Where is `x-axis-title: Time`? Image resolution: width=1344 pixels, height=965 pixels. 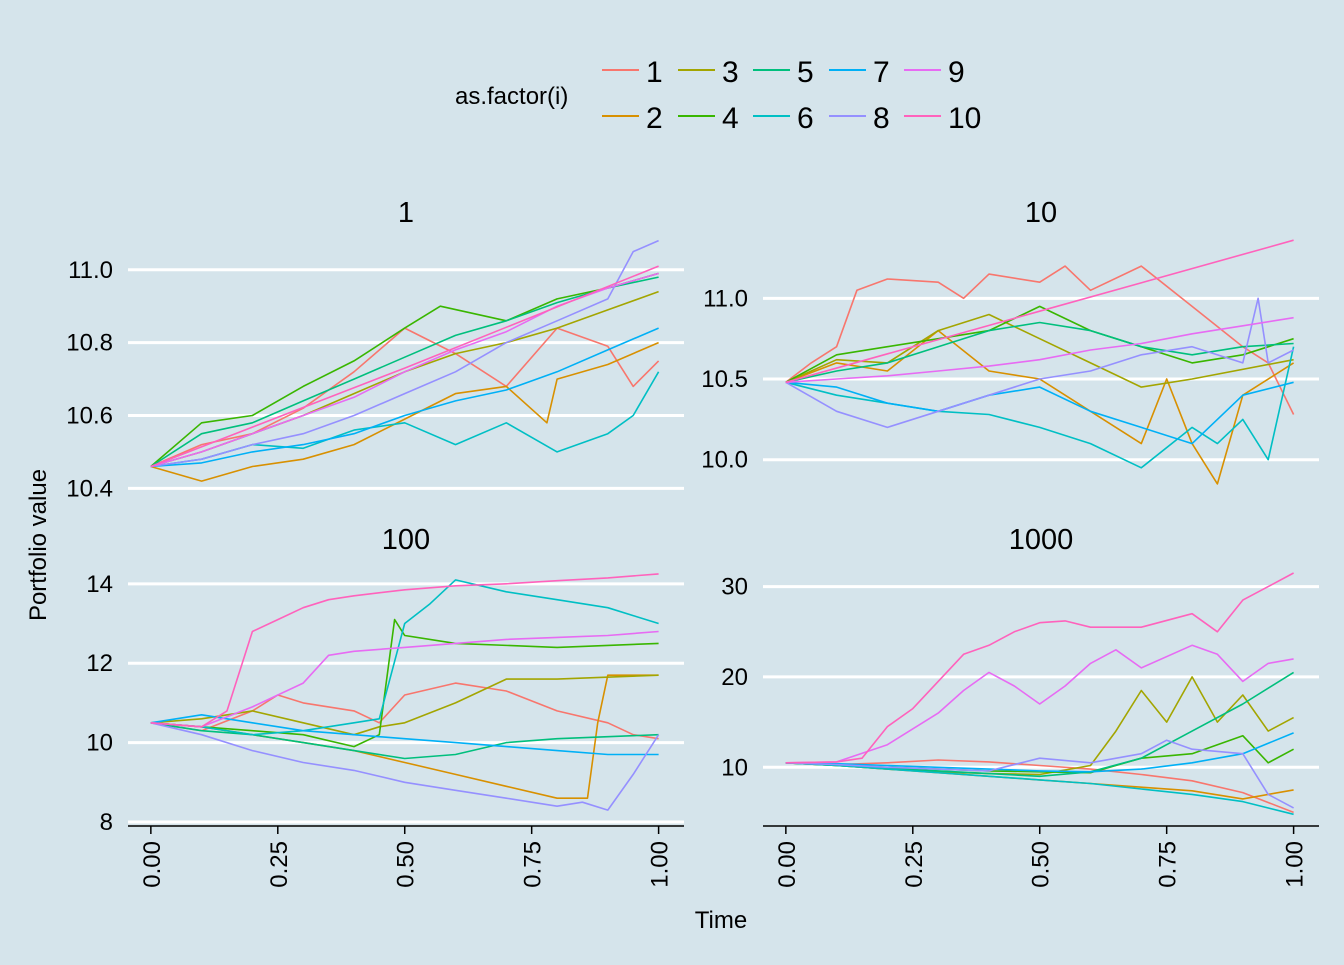
x-axis-title: Time is located at coordinates (721, 920).